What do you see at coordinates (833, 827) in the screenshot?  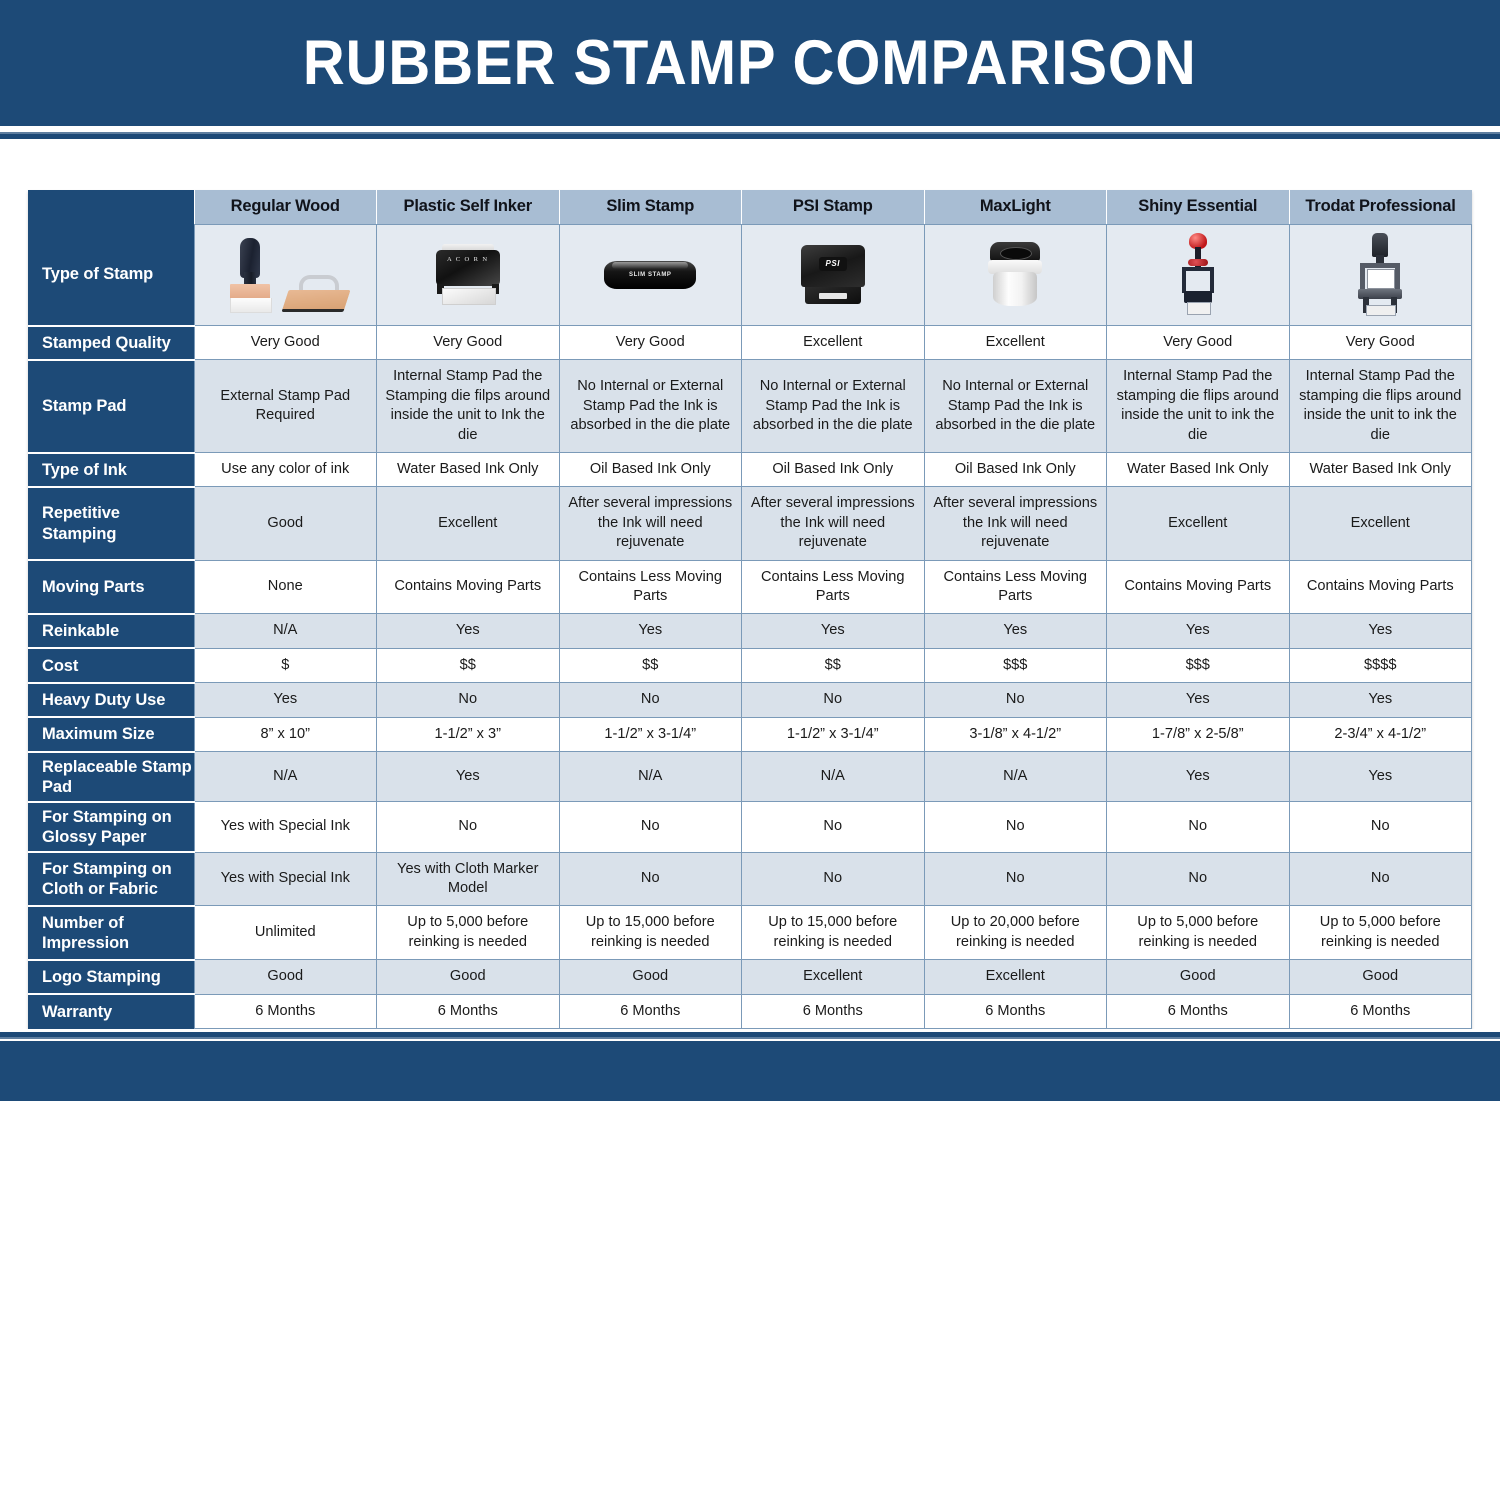 I see `cell-glossy-paper-psi-stamp: No` at bounding box center [833, 827].